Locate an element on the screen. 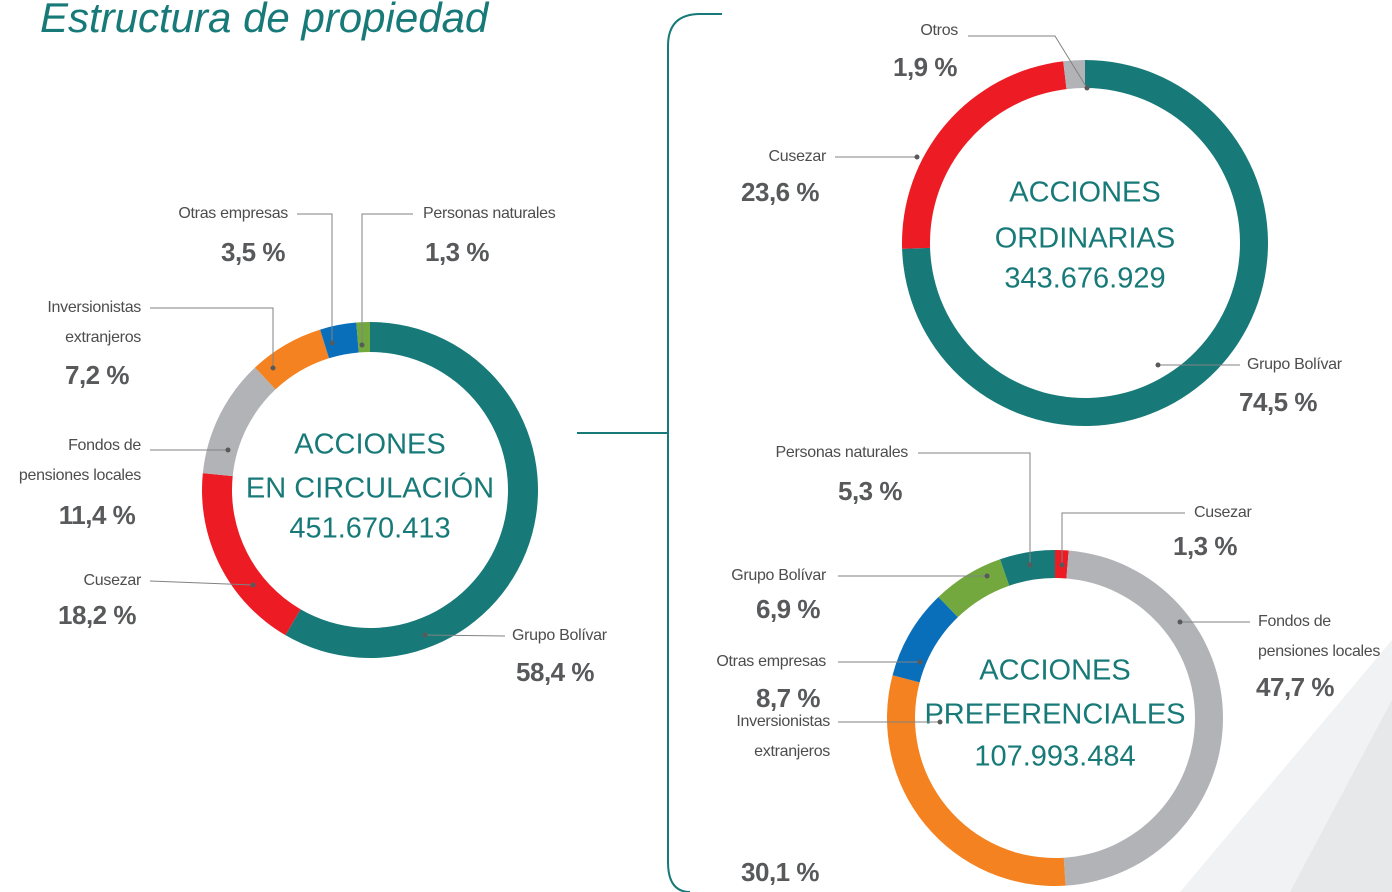 The height and width of the screenshot is (892, 1392). background-shape is located at coordinates (1341, 796).